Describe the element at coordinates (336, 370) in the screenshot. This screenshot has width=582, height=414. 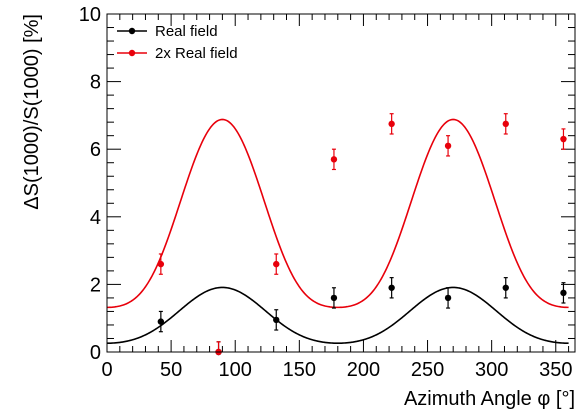
I see `x-tick-labels: 0 50 100 150 200 250 300 350` at that location.